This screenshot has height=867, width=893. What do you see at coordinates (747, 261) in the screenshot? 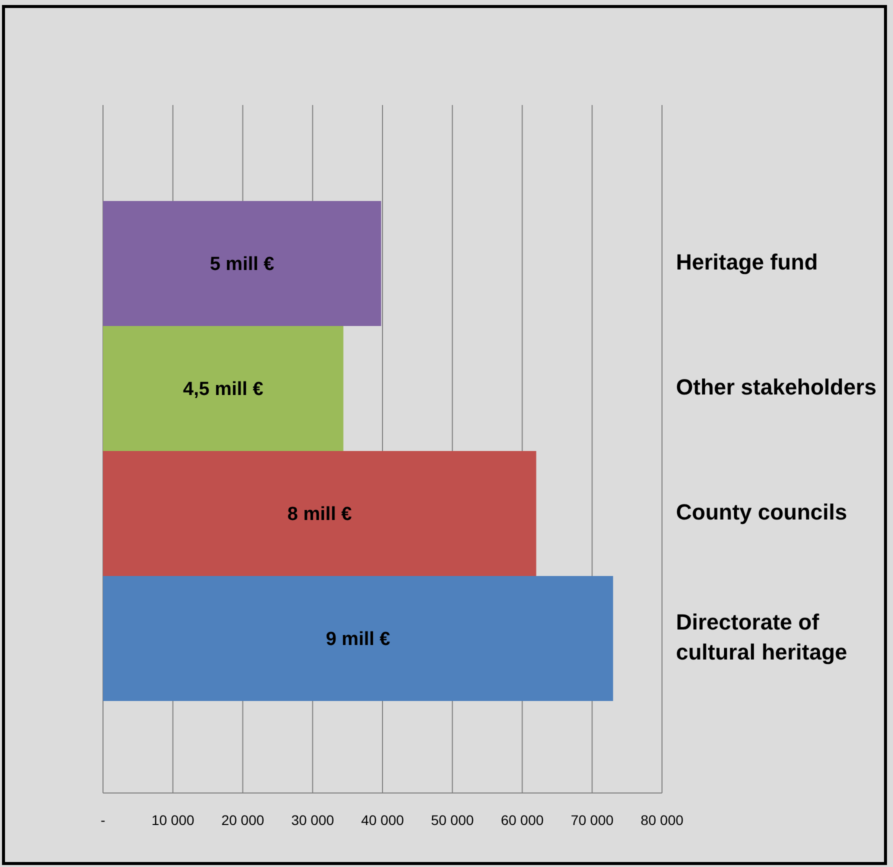
I see `y-tick-label: Heritage fund` at bounding box center [747, 261].